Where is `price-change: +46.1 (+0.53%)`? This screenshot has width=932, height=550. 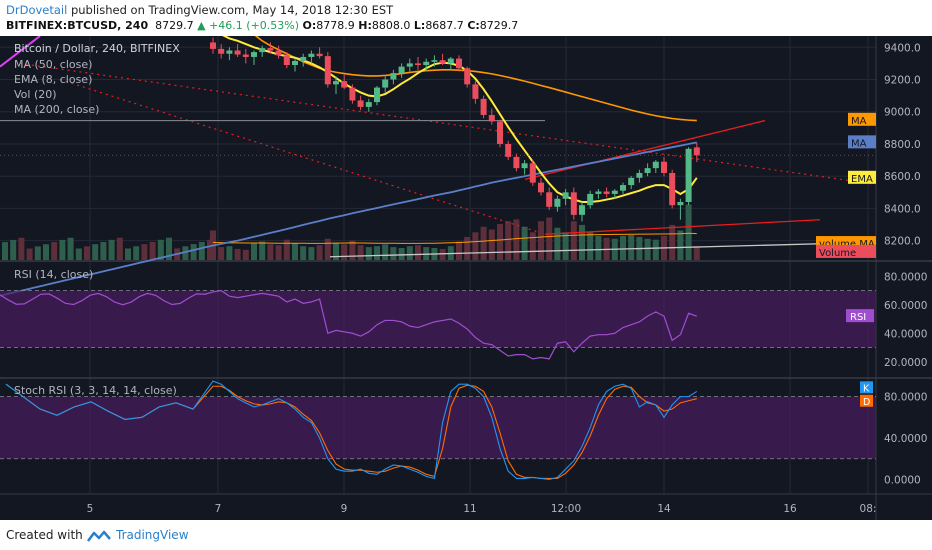 price-change: +46.1 (+0.53%) is located at coordinates (254, 25).